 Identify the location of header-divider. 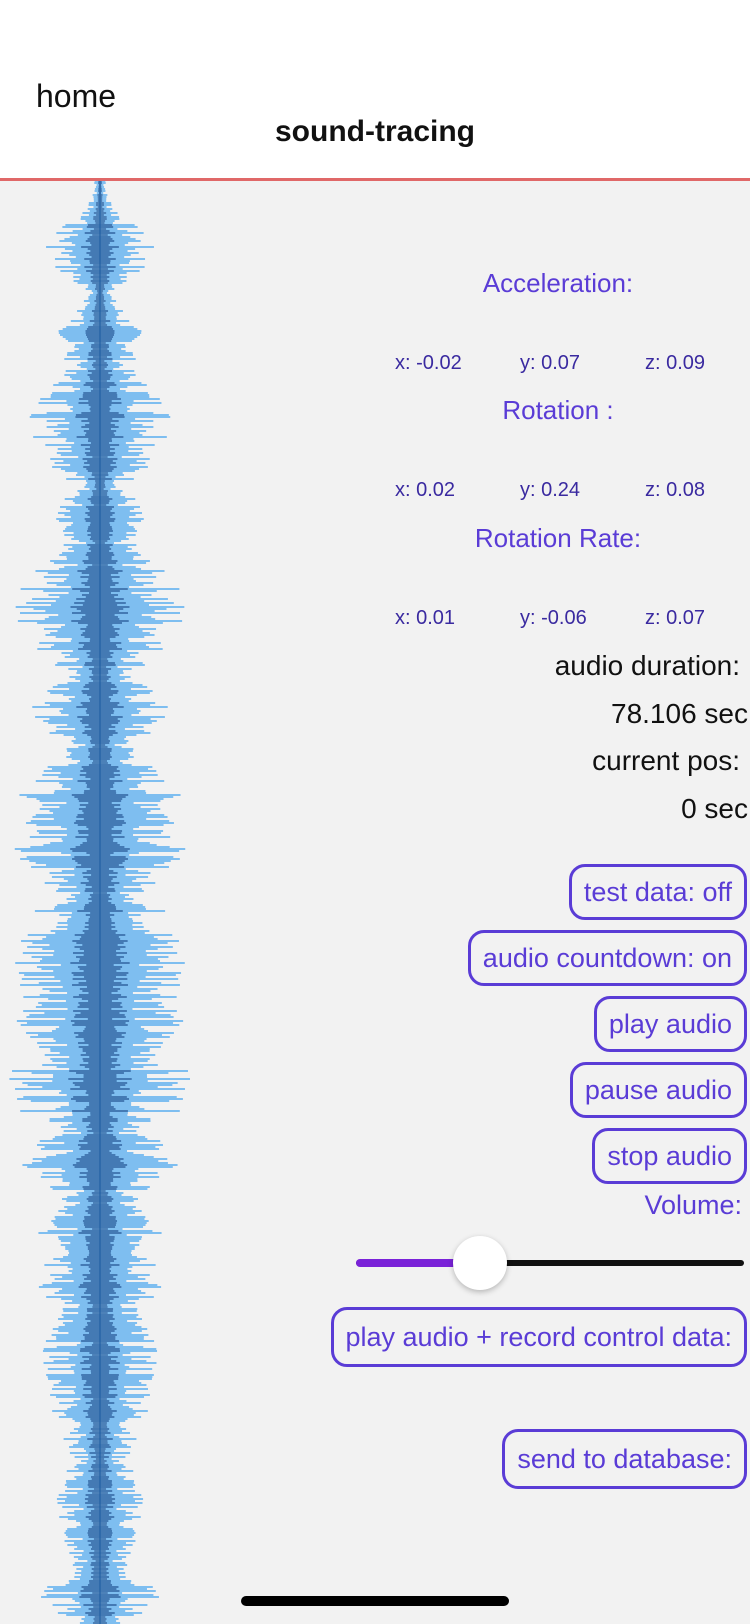
(375, 179).